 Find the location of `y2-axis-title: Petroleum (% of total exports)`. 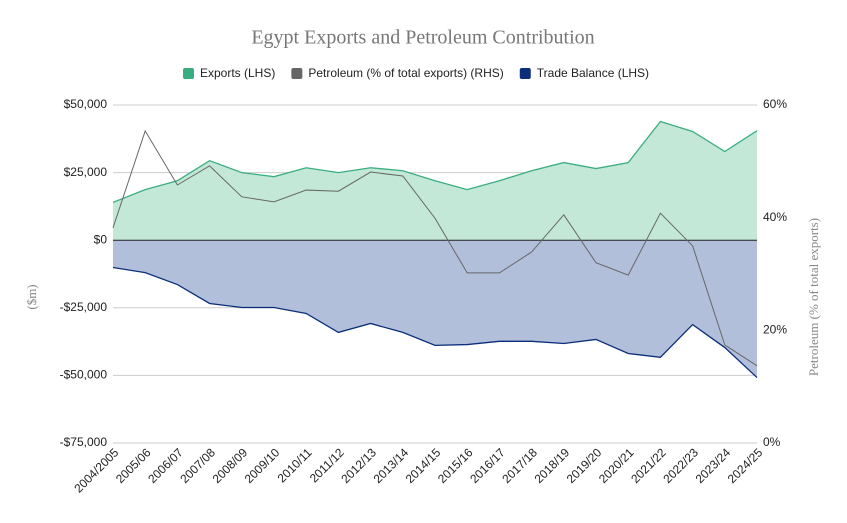

y2-axis-title: Petroleum (% of total exports) is located at coordinates (813, 297).